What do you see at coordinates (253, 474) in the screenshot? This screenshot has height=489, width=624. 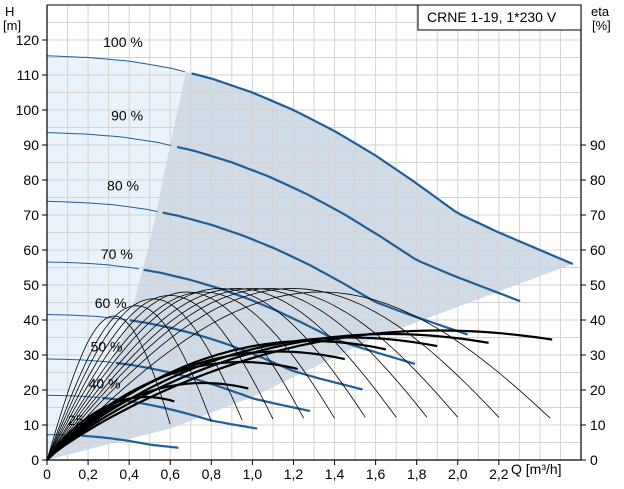 I see `x-tick-label: 1,0` at bounding box center [253, 474].